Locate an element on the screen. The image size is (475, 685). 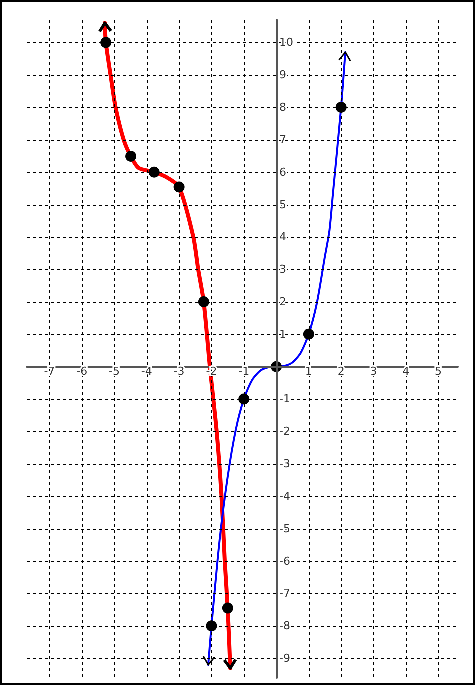
y-tick-label: 5 is located at coordinates (283, 205).